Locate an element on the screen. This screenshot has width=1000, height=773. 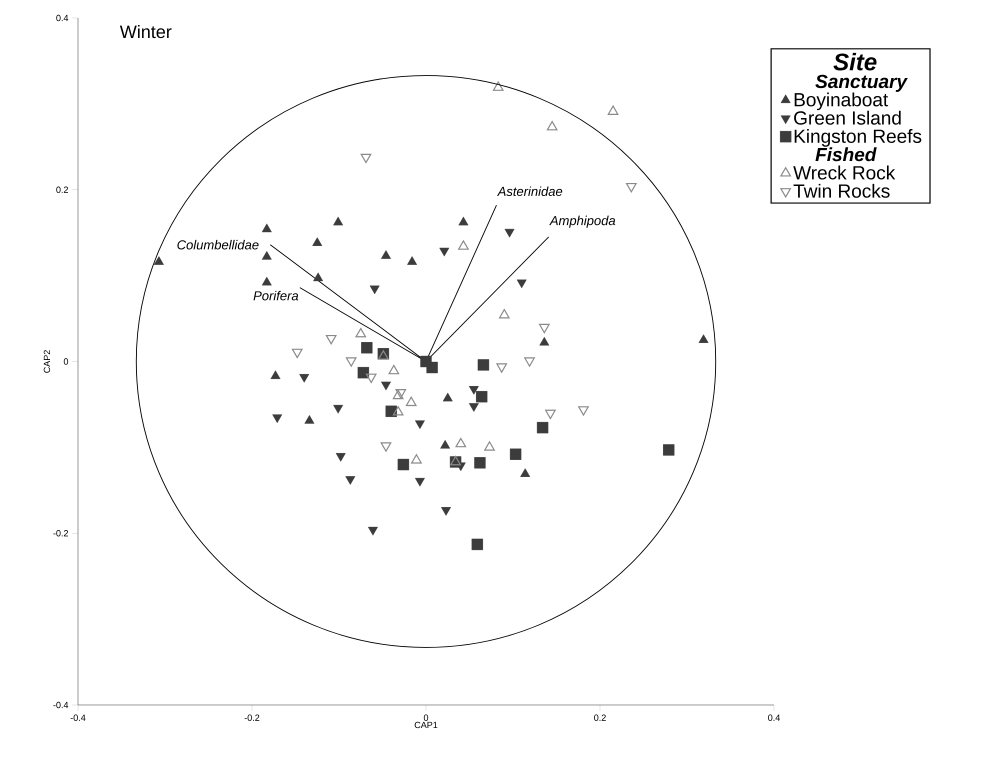
text: Sanctuary is located at coordinates (861, 83).